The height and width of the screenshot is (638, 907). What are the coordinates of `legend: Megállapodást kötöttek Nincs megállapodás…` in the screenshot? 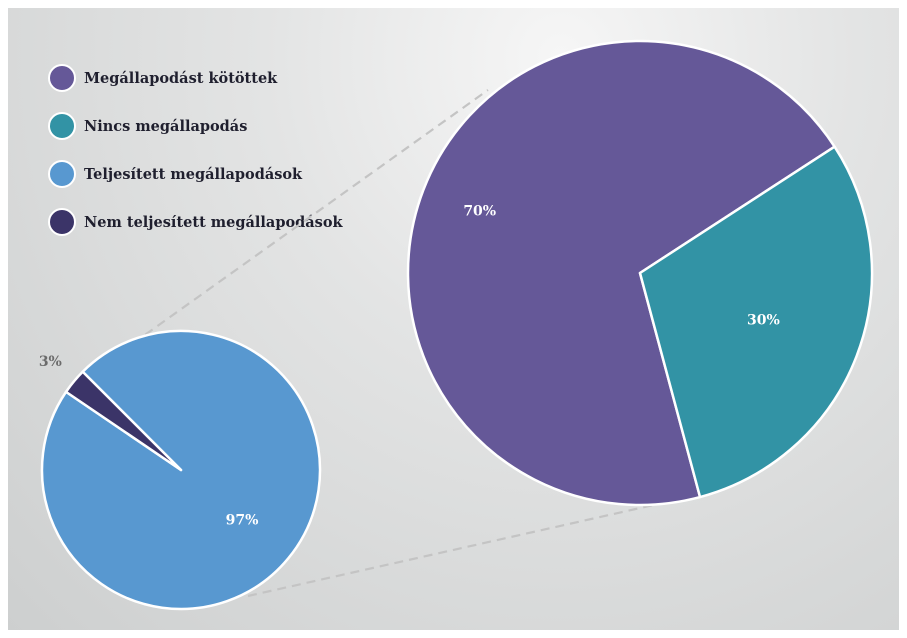 It's located at (195, 156).